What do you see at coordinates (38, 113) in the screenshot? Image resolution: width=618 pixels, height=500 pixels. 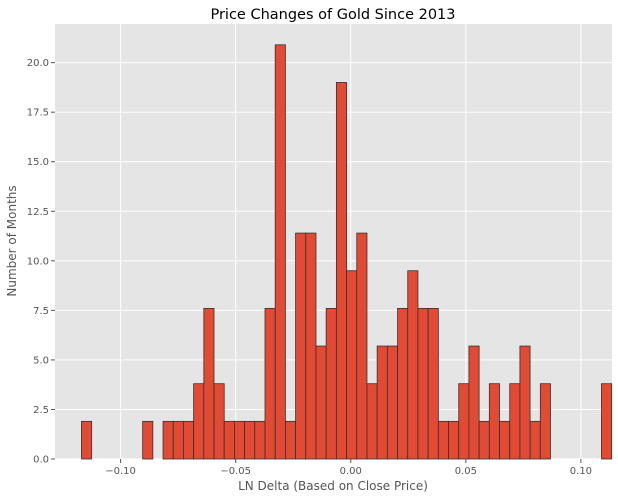 I see `y-tick-label: 17.5` at bounding box center [38, 113].